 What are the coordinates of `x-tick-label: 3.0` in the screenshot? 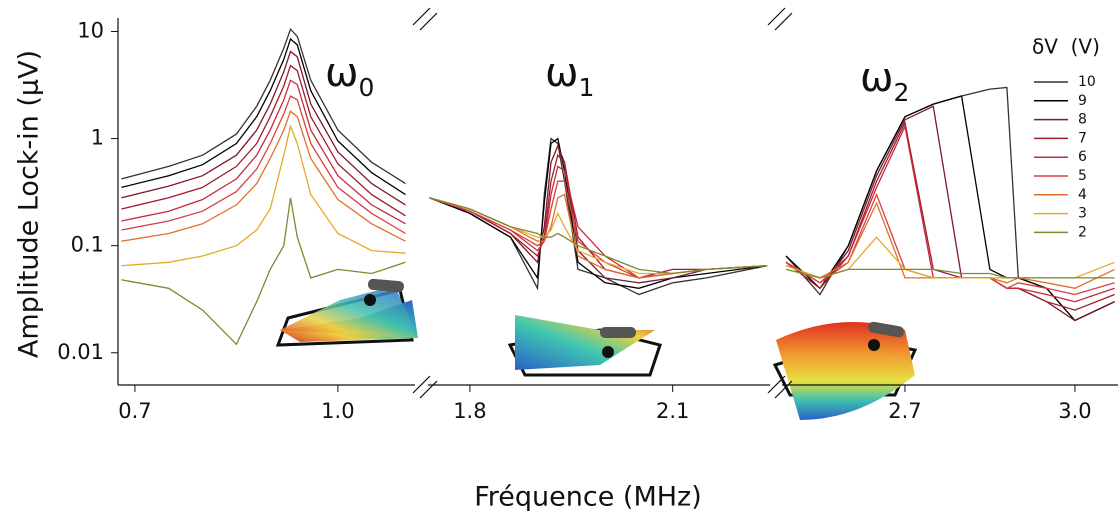 It's located at (1074, 411).